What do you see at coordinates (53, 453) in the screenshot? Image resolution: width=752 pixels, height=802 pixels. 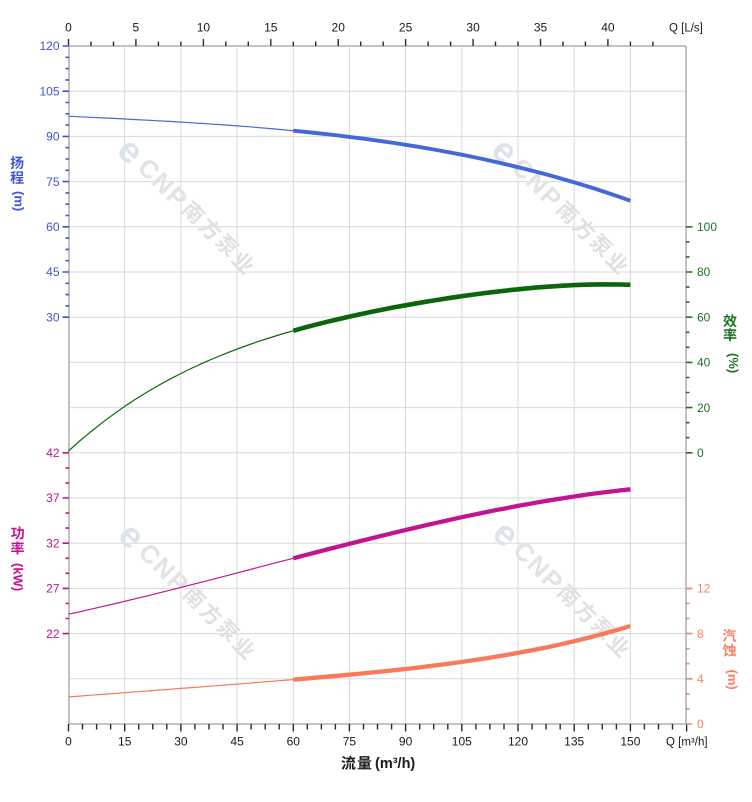 I see `svg-text: 42` at bounding box center [53, 453].